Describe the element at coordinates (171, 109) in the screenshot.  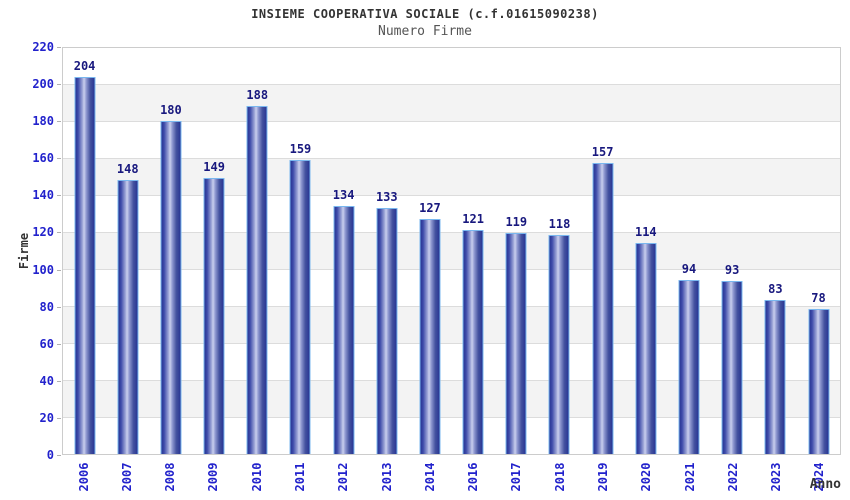
I see `bar-value-label: 180` at that location.